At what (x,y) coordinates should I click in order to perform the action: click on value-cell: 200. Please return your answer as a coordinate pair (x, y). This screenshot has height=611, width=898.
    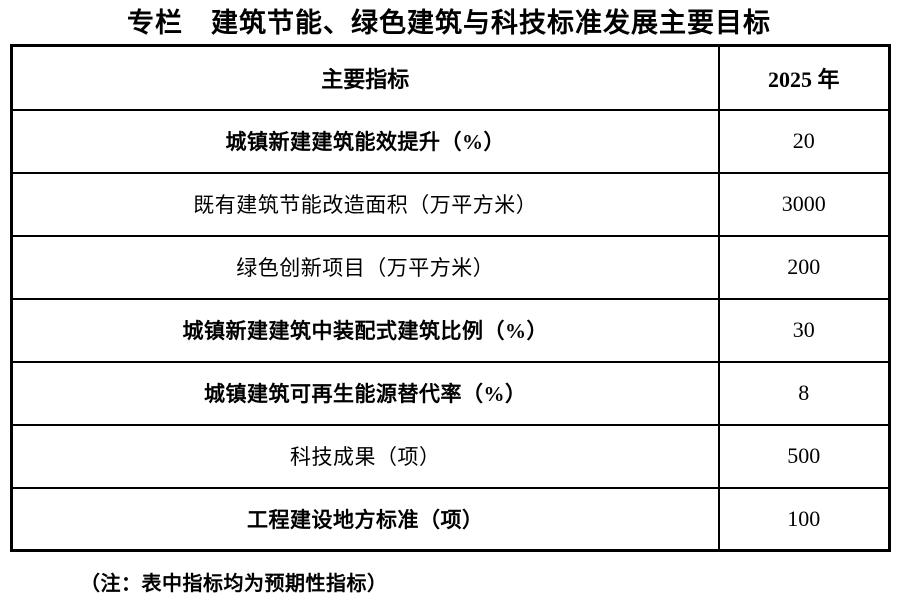
    Looking at the image, I should click on (804, 267).